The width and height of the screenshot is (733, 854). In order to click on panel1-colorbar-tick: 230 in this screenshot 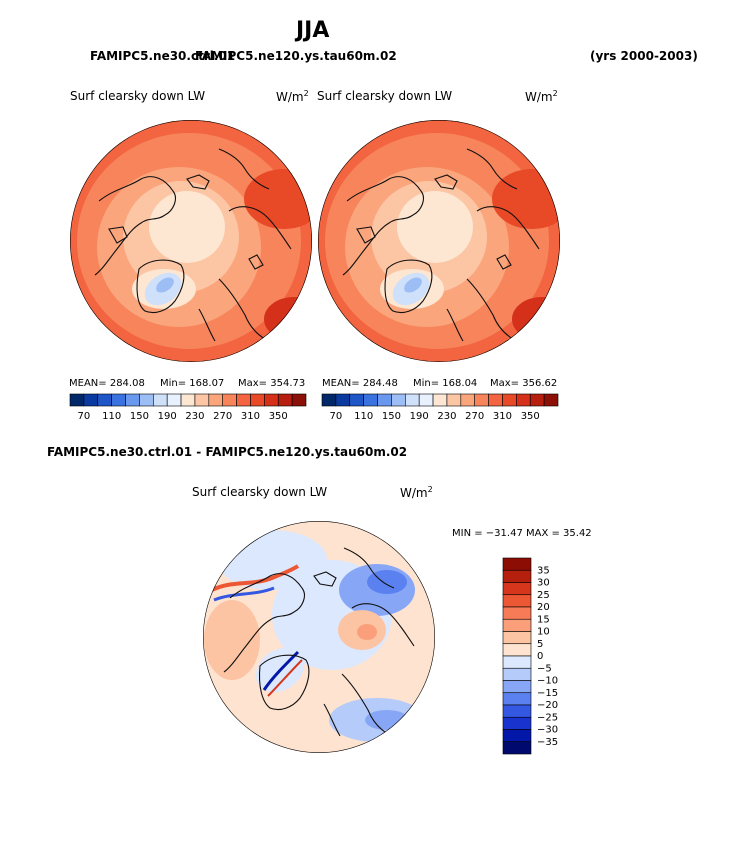, I will do `click(194, 416)`.